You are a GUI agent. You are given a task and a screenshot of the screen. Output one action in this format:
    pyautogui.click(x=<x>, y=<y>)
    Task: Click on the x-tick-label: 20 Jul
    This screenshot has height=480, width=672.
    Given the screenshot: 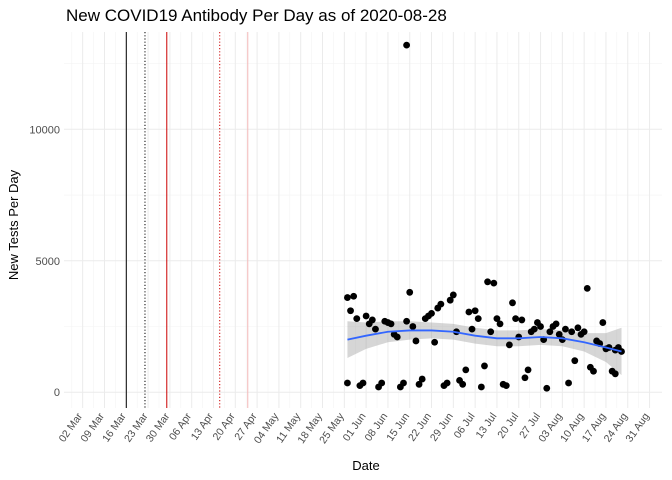 What is the action you would take?
    pyautogui.click(x=508, y=426)
    